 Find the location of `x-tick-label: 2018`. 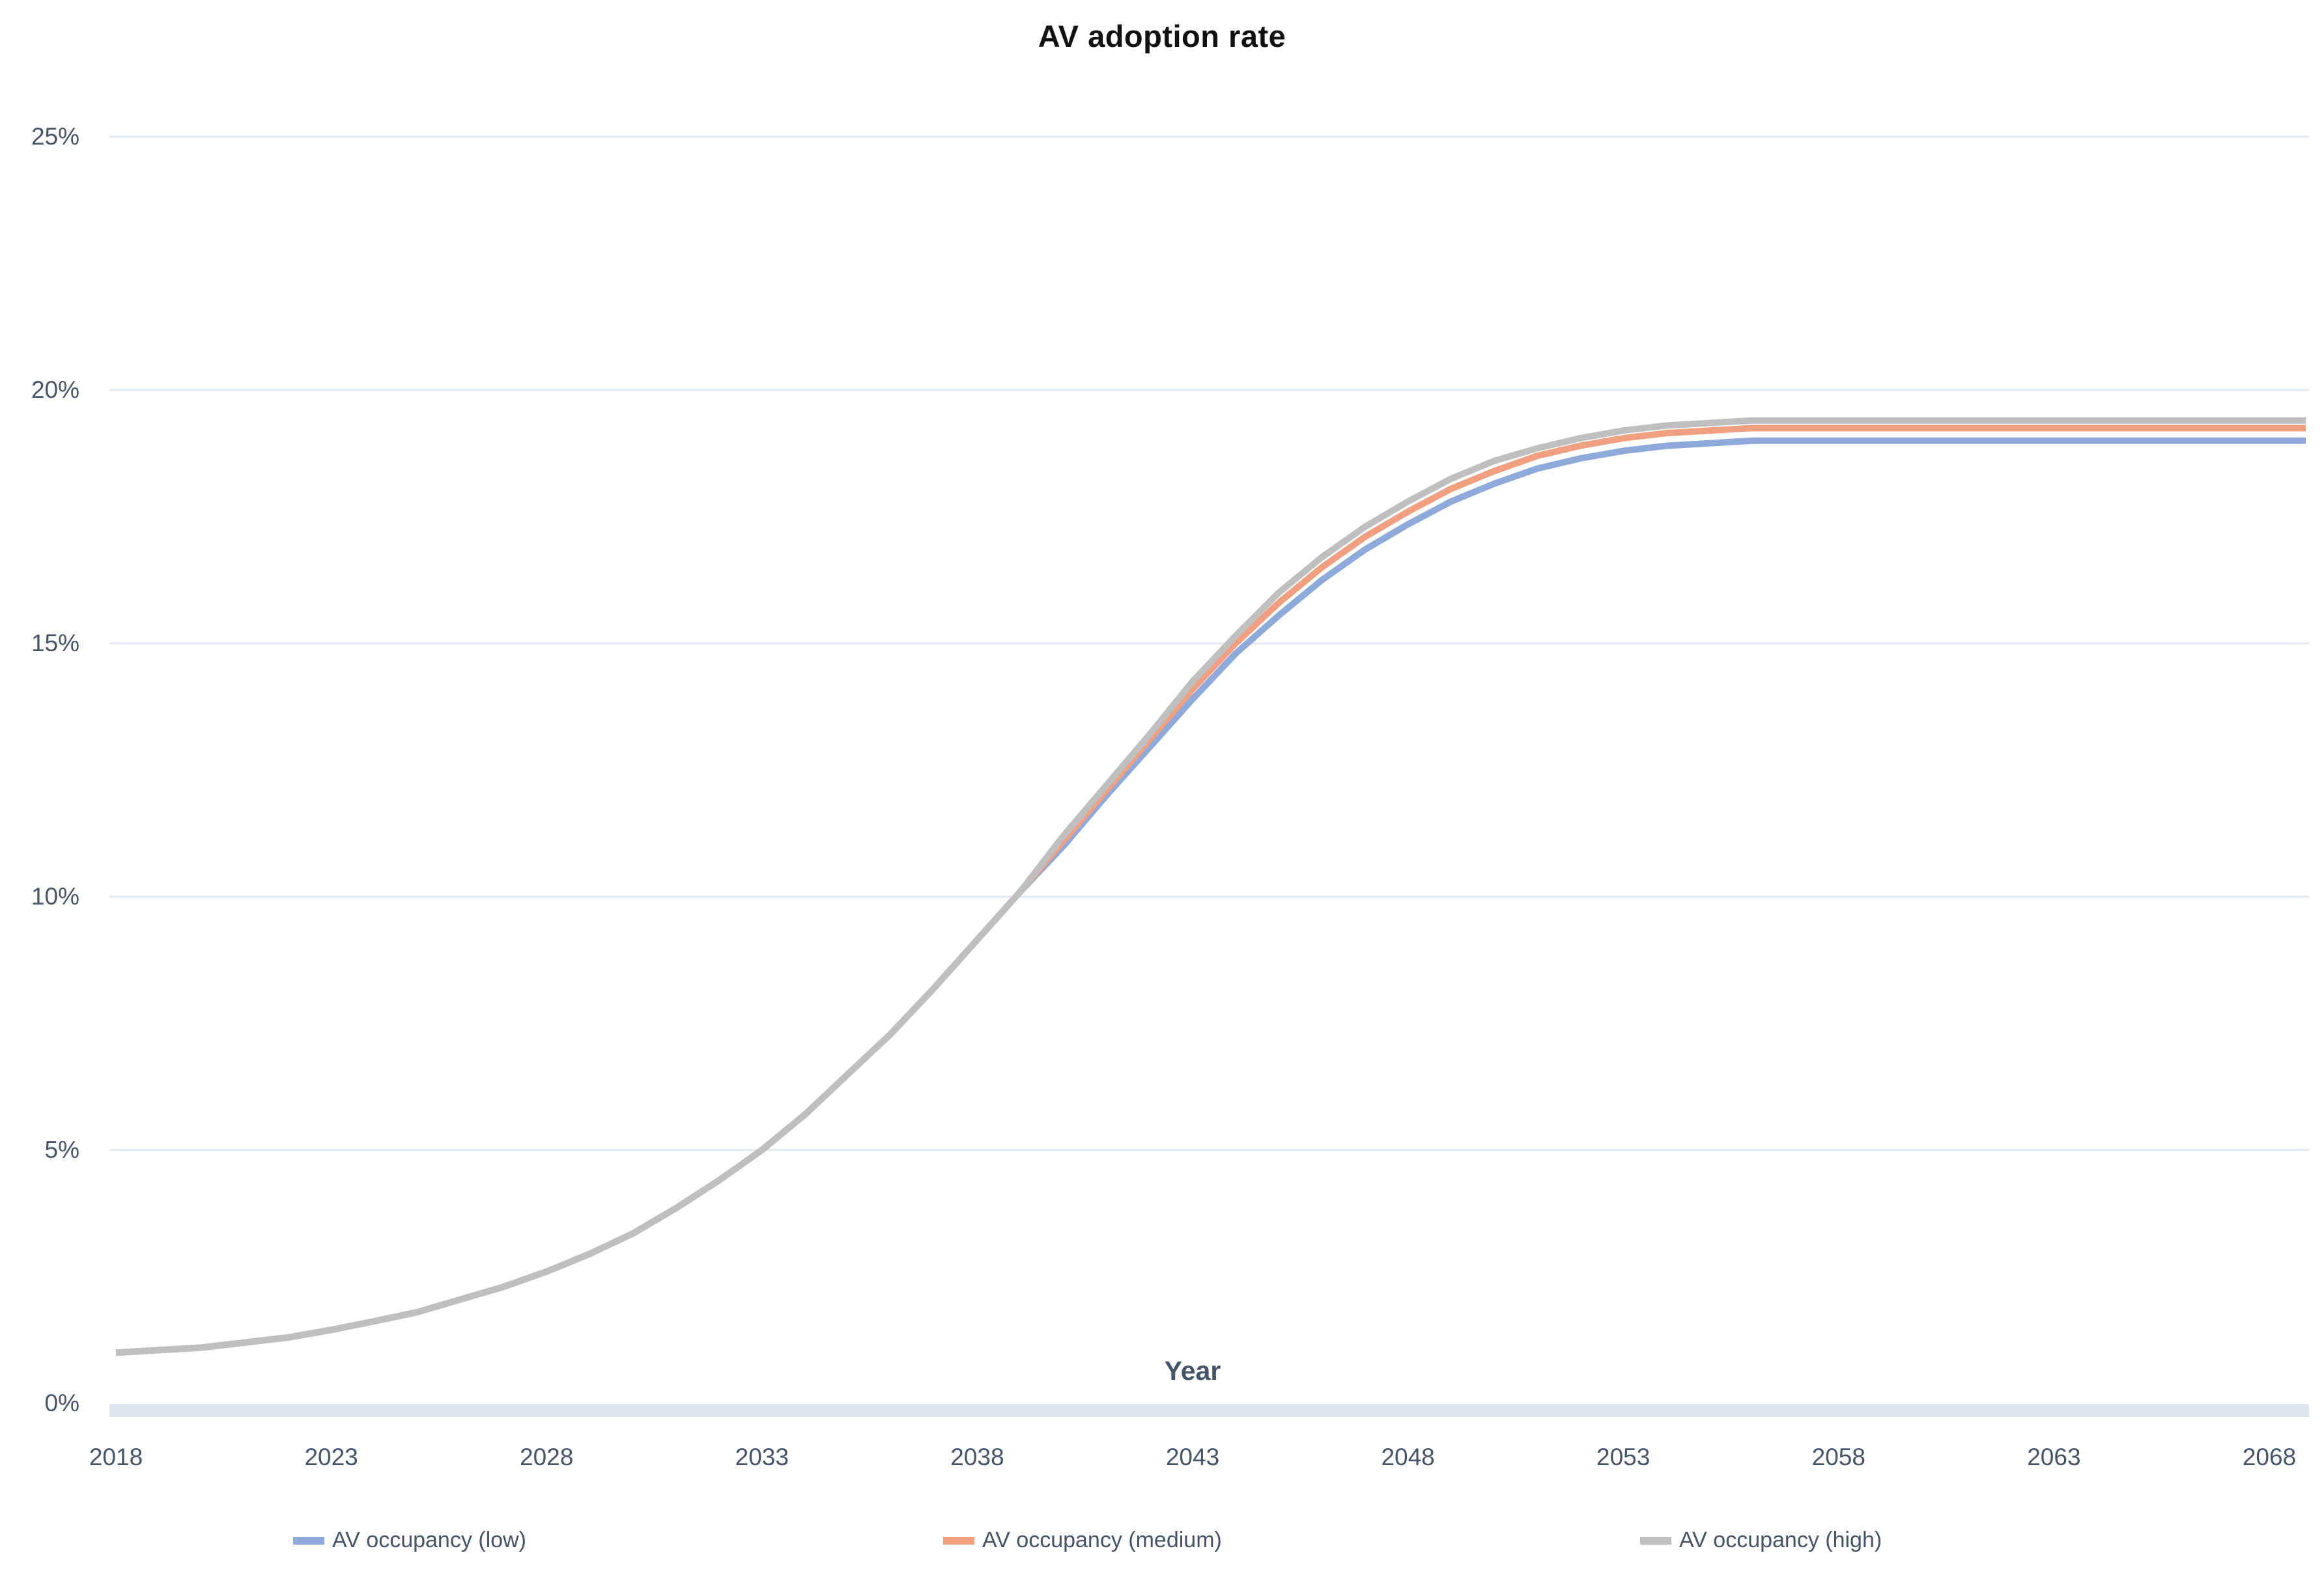

x-tick-label: 2018 is located at coordinates (116, 1457).